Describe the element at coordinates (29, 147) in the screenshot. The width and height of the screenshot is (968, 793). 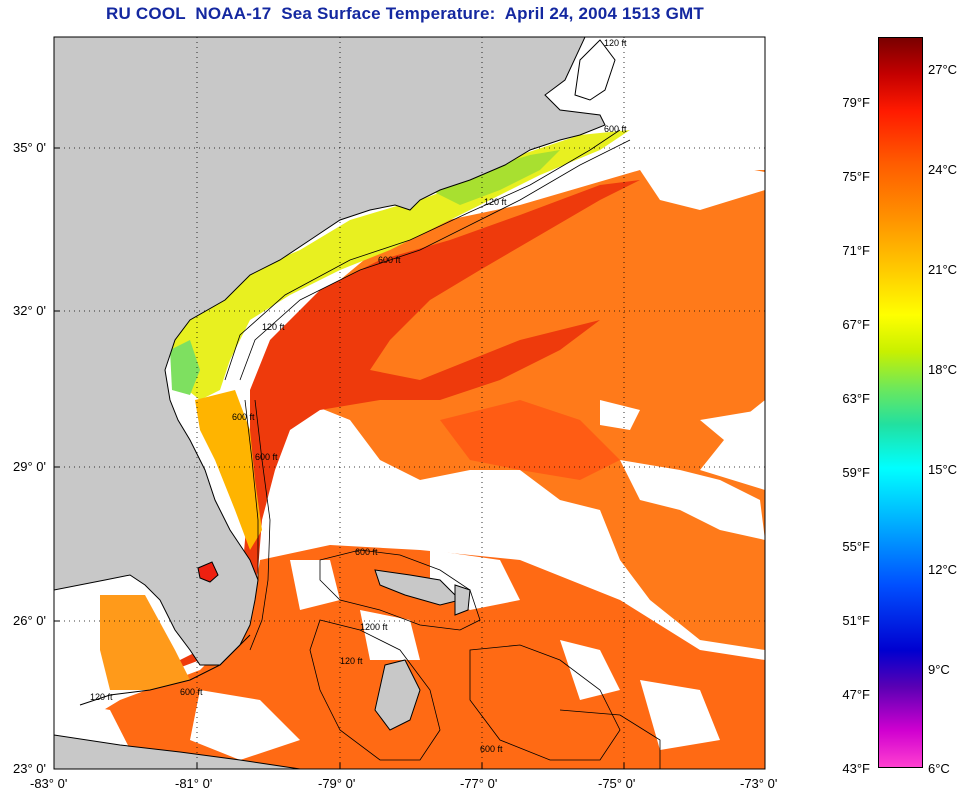
I see `latitude-label: 35° 0'` at that location.